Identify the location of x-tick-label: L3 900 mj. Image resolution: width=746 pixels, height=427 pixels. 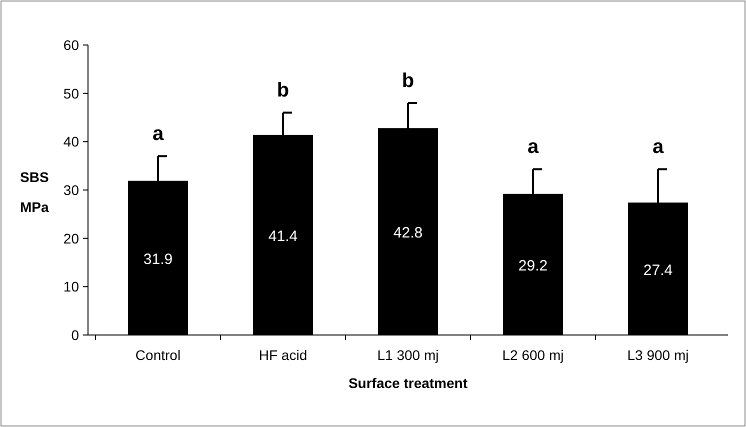
(658, 355).